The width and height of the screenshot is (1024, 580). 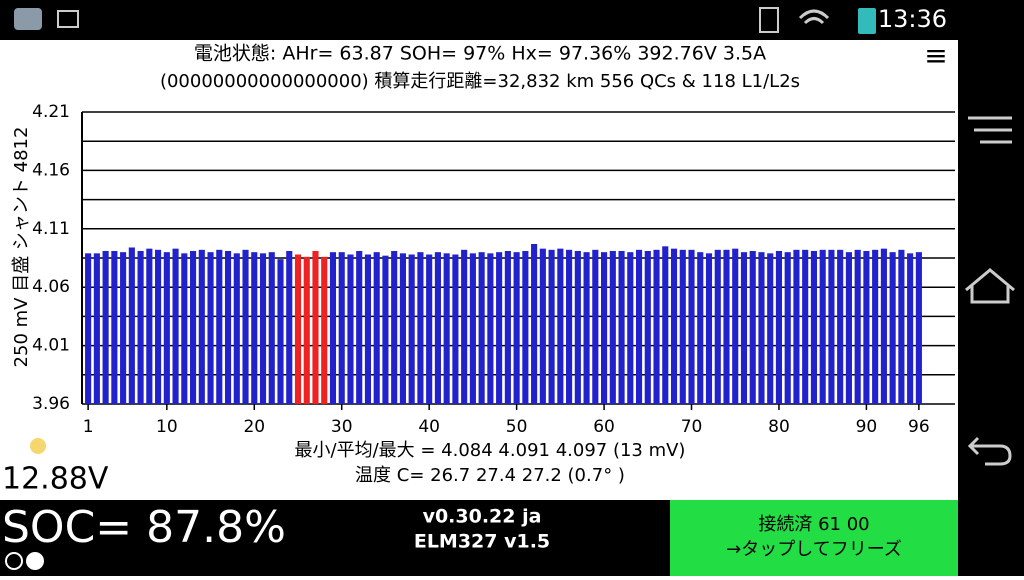 What do you see at coordinates (867, 427) in the screenshot?
I see `x-tick-label: 90` at bounding box center [867, 427].